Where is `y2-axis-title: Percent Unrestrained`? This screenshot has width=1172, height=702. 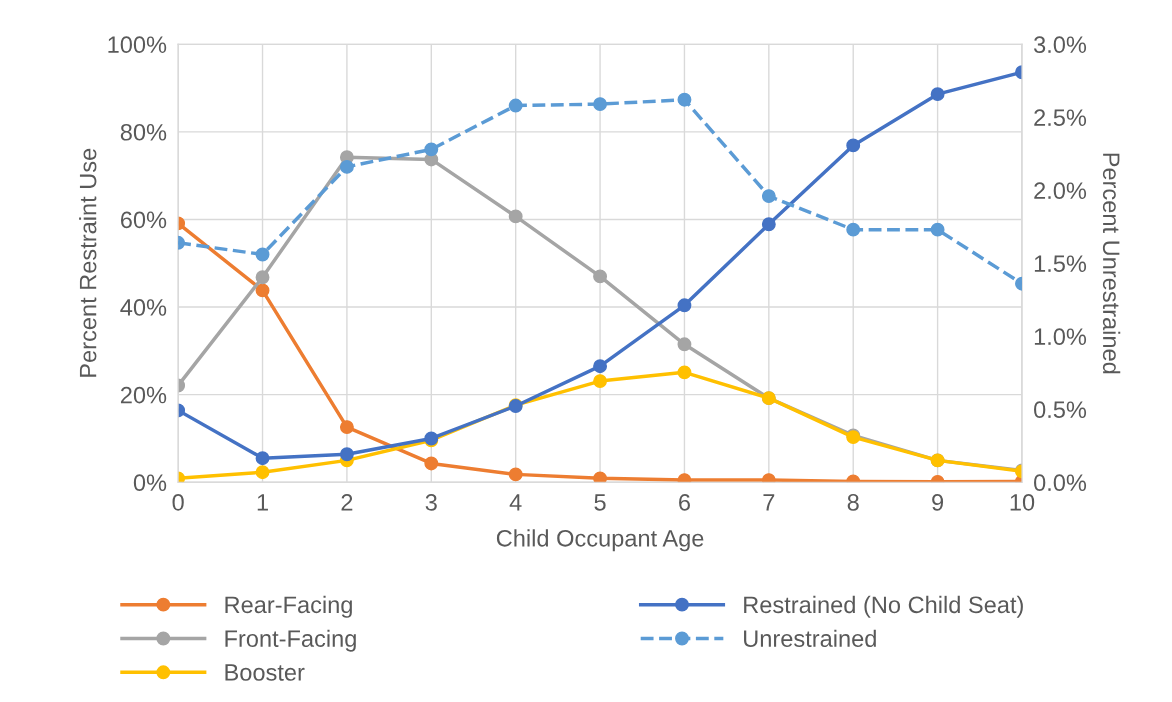 y2-axis-title: Percent Unrestrained is located at coordinates (1111, 263).